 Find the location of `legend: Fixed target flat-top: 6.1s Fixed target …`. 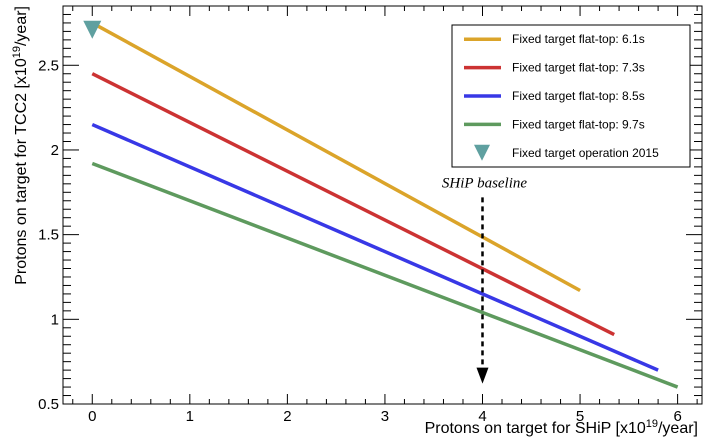

legend: Fixed target flat-top: 6.1s Fixed target … is located at coordinates (571, 96).